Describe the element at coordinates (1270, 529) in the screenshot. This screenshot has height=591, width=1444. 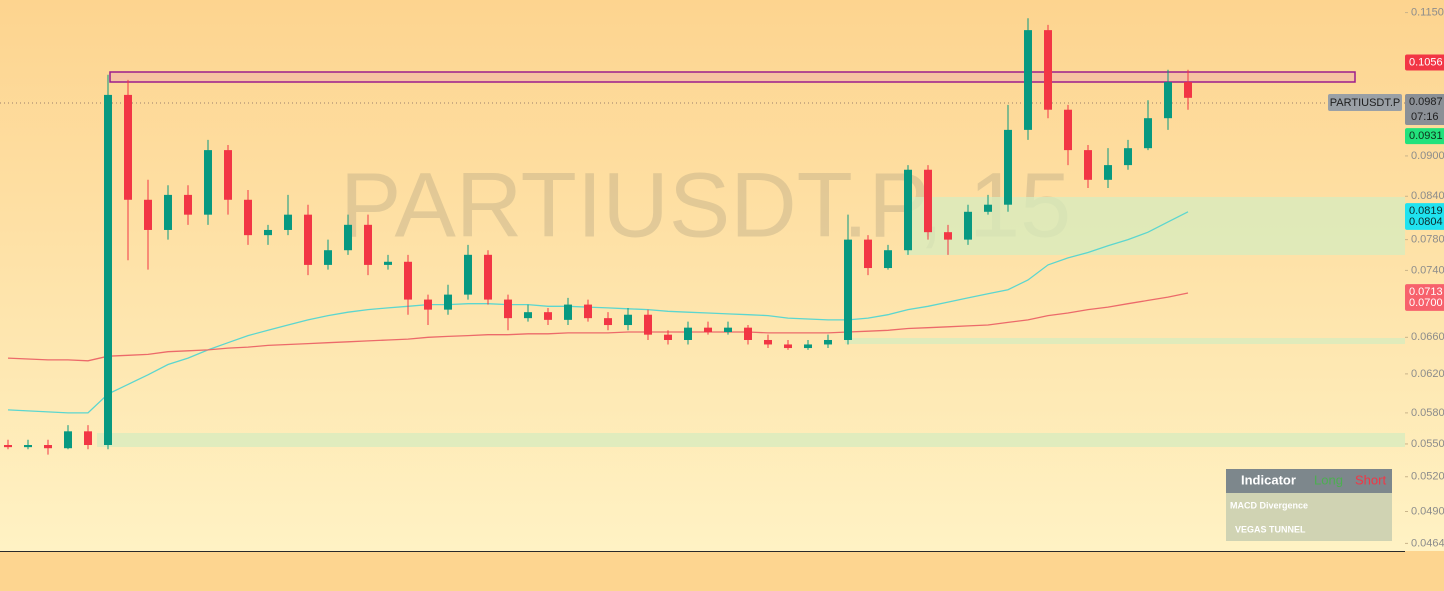
I see `panel-row: VEGAS TUNNEL` at that location.